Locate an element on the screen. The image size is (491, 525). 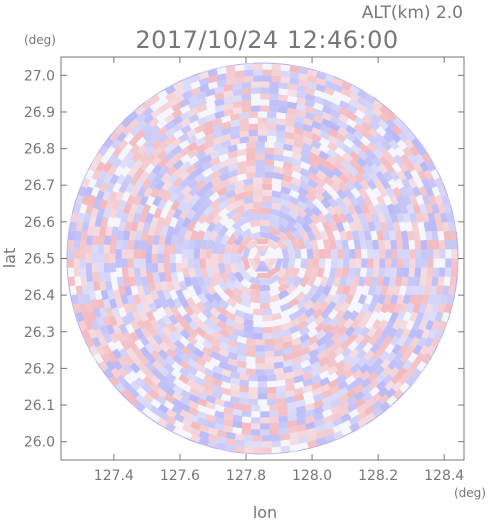
y-axis-label: lat is located at coordinates (9, 258).